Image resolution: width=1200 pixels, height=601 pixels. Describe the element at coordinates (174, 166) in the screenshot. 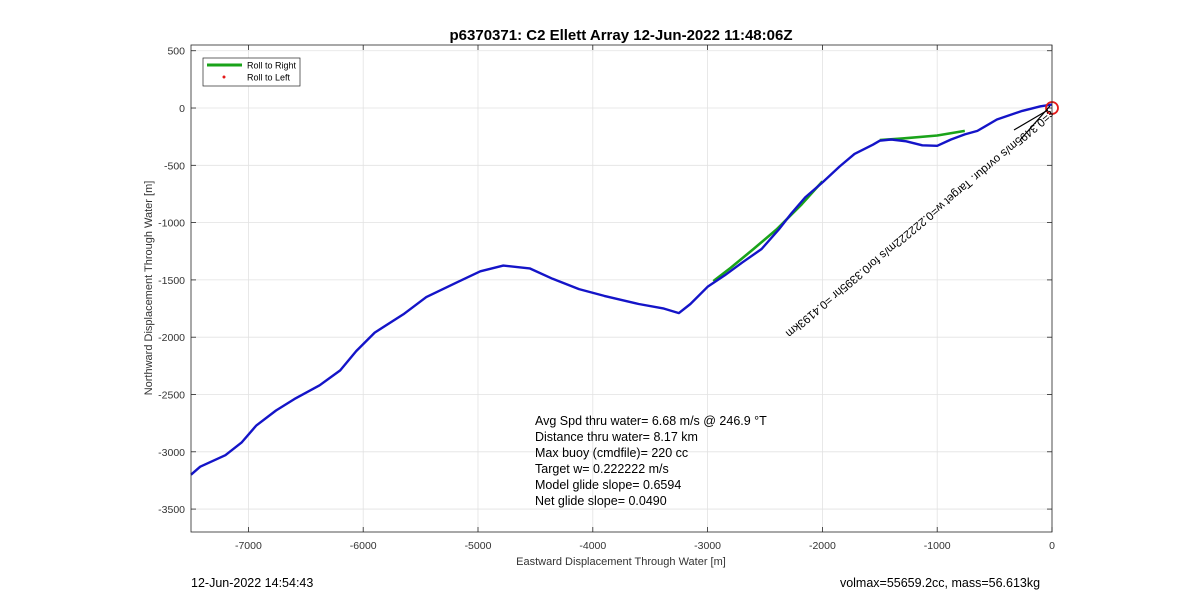

I see `y-tick-label: -500` at that location.